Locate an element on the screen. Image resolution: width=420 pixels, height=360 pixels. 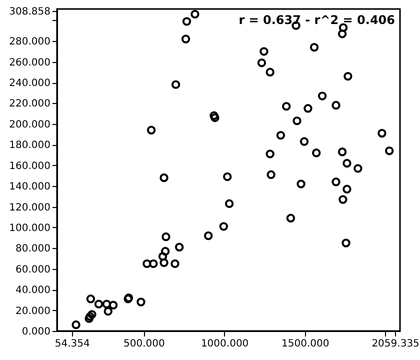
y-tick-label: 240.000 is located at coordinates (29, 84).